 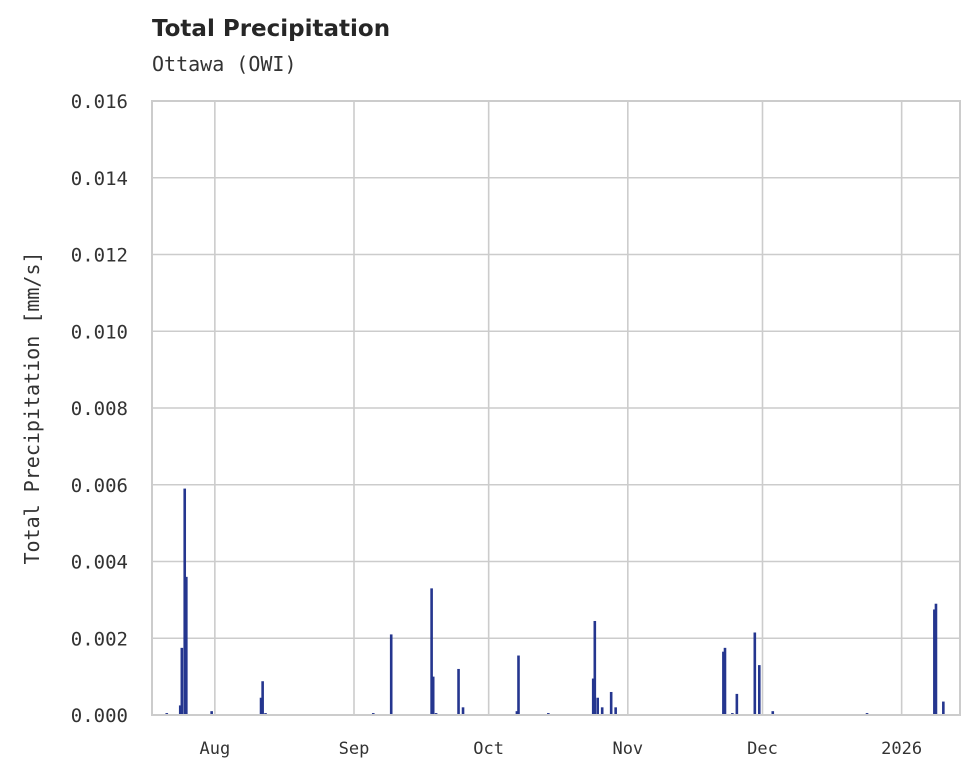 What do you see at coordinates (99, 179) in the screenshot?
I see `y-tick-label: 0.014` at bounding box center [99, 179].